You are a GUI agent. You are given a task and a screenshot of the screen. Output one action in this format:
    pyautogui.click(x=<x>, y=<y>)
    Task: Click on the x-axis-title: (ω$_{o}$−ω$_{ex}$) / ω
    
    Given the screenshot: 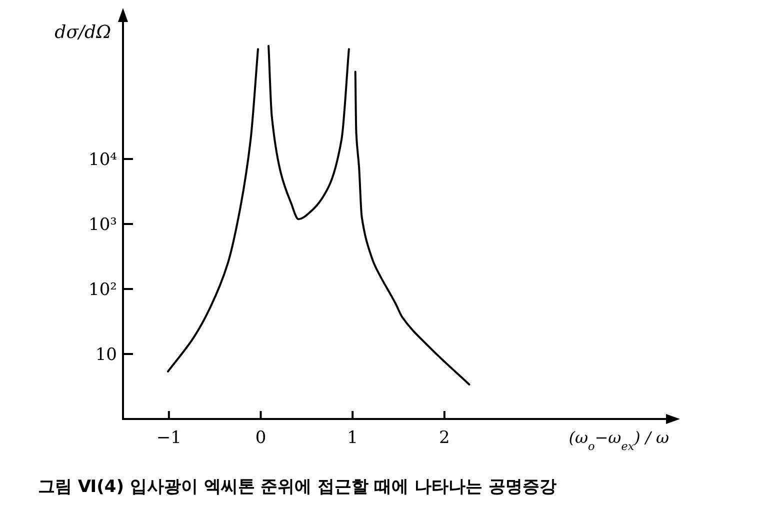 What is the action you would take?
    pyautogui.click(x=618, y=440)
    